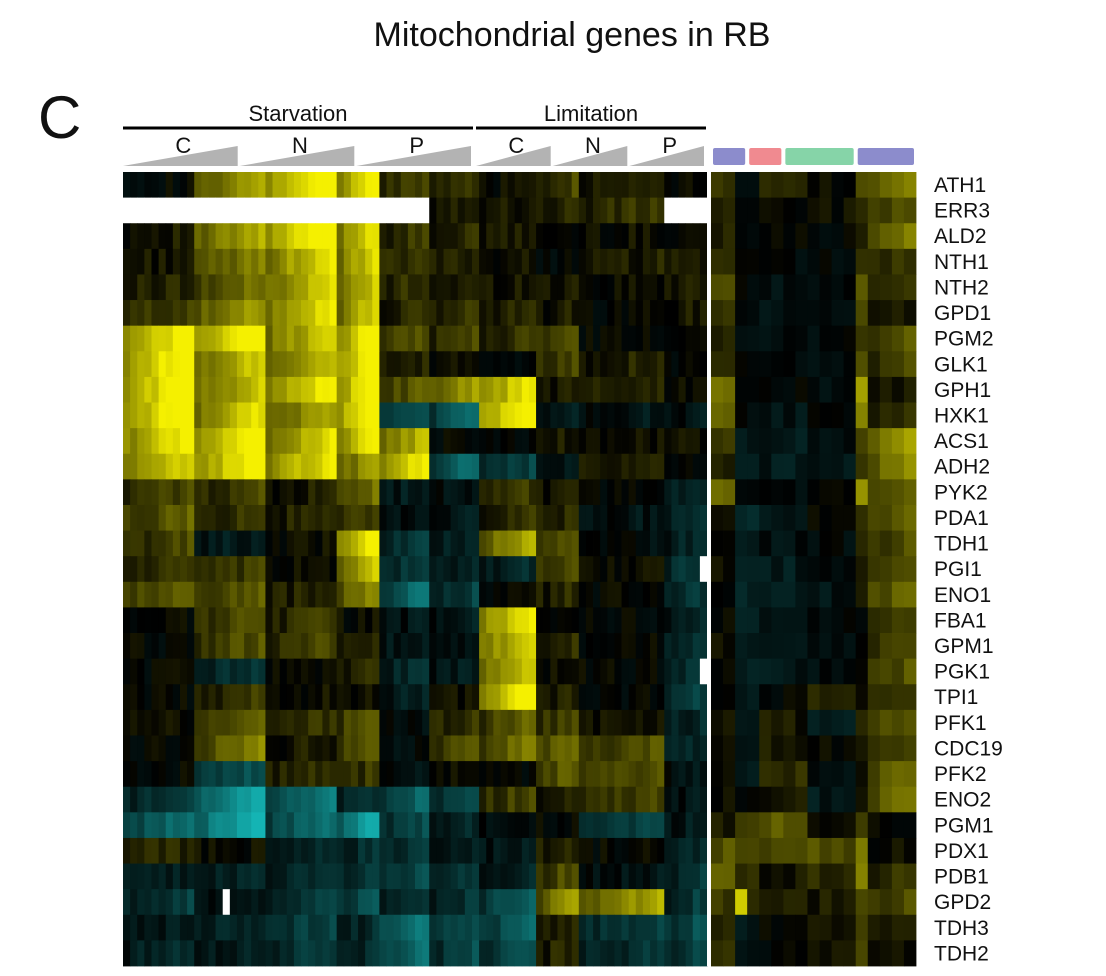 Image resolution: width=1106 pixels, height=976 pixels. What do you see at coordinates (516, 145) in the screenshot?
I see `column-subgroup-label: C` at bounding box center [516, 145].